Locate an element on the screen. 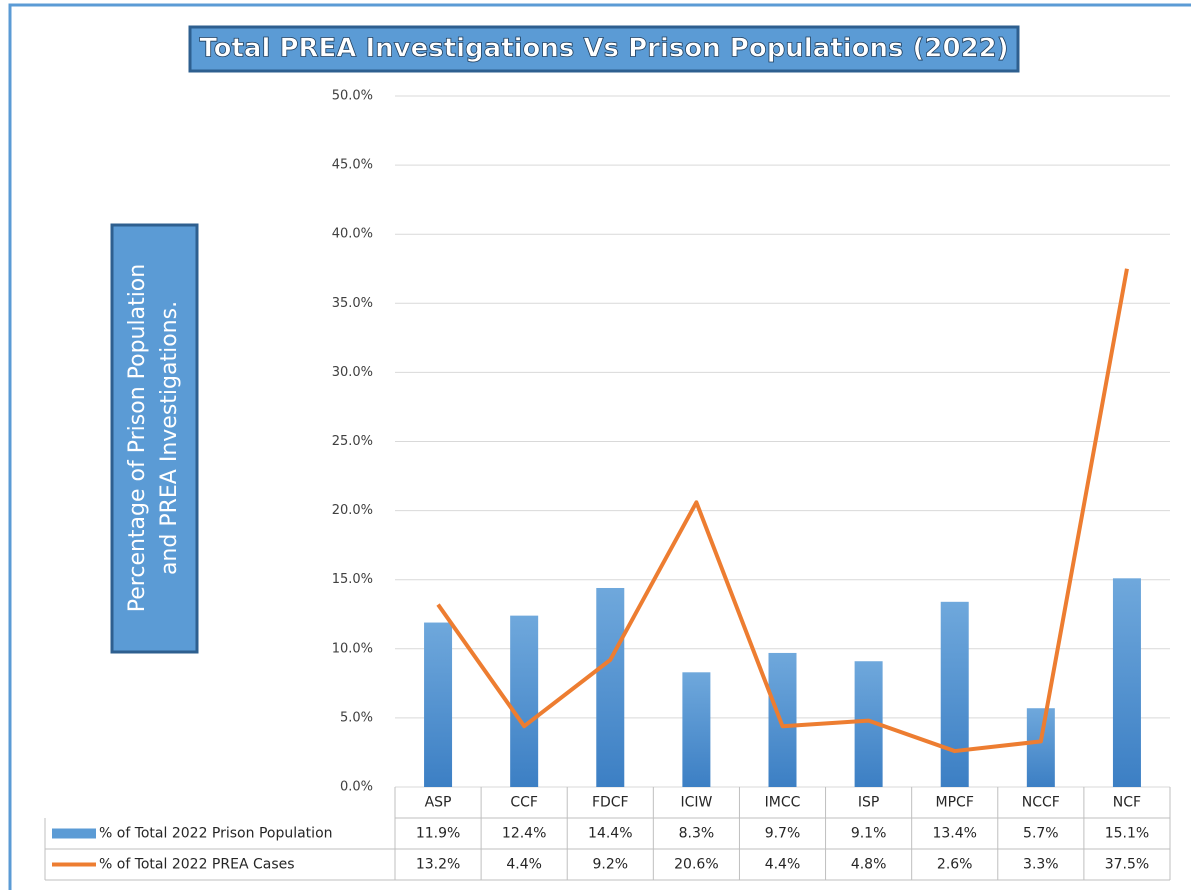 The width and height of the screenshot is (1191, 894). legend-label: % of Total 2022 Prison Population is located at coordinates (216, 834).